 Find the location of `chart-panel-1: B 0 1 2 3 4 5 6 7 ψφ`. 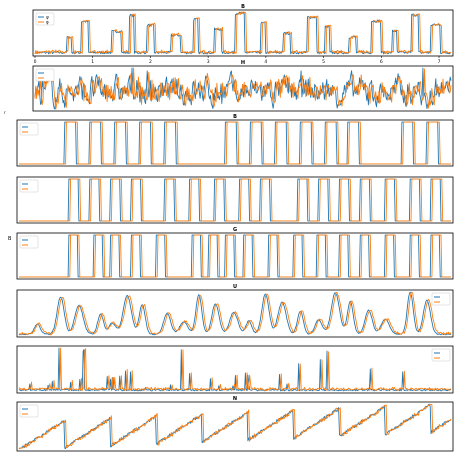

chart-panel-1: B 0 1 2 3 4 5 6 7 ψφ is located at coordinates (243, 34).